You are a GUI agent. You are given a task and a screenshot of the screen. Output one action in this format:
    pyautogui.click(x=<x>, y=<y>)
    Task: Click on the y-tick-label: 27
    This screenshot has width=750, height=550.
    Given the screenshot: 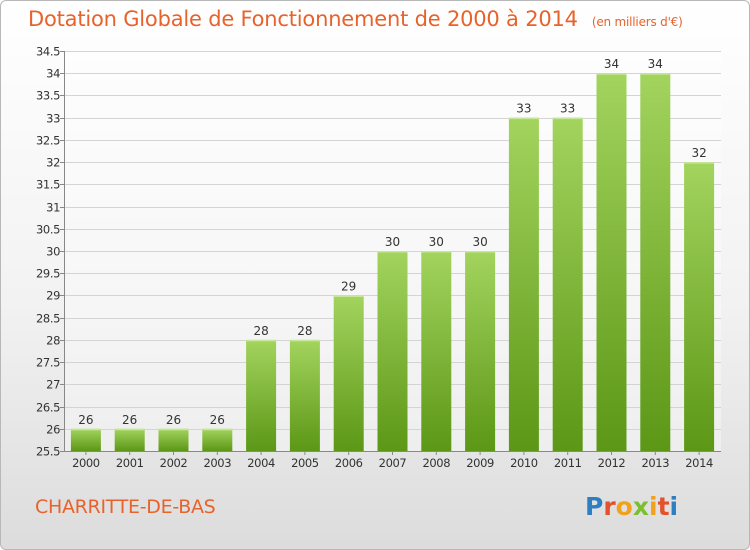 What is the action you would take?
    pyautogui.click(x=53, y=385)
    